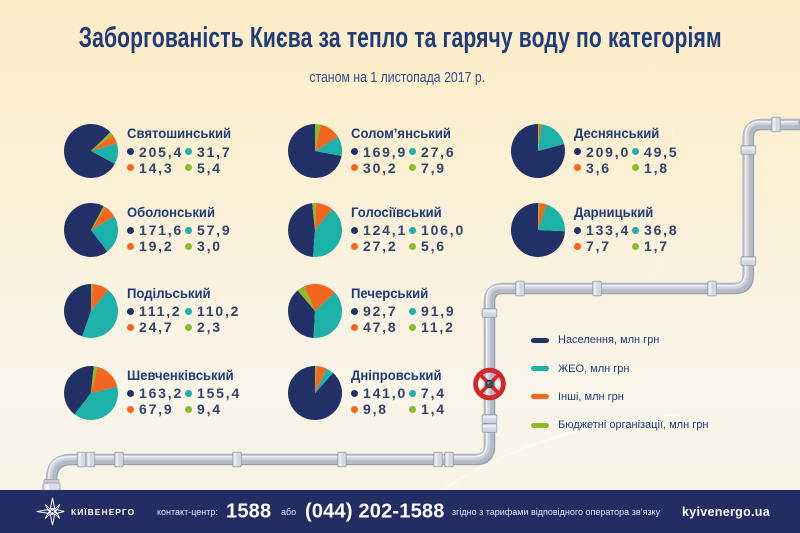 Image resolution: width=800 pixels, height=533 pixels. I want to click on district-value: 155,4, so click(231, 393).